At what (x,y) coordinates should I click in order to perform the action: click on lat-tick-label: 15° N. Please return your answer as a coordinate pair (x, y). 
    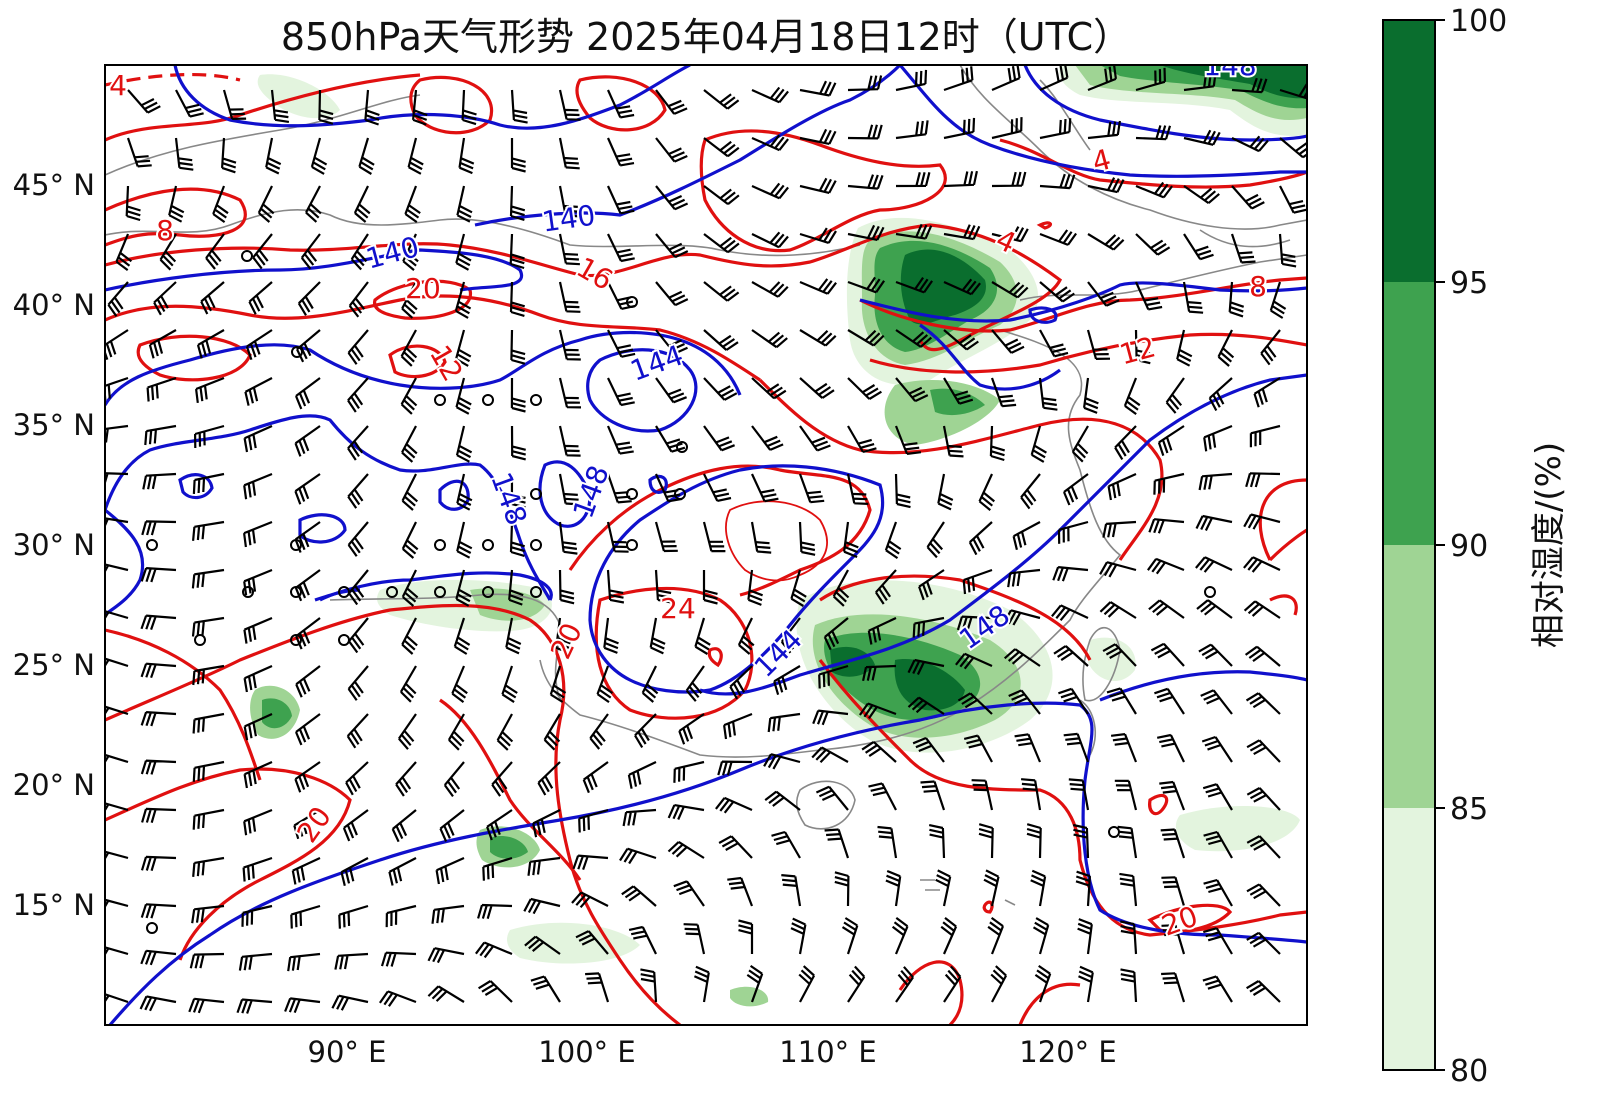
    Looking at the image, I should click on (54, 905).